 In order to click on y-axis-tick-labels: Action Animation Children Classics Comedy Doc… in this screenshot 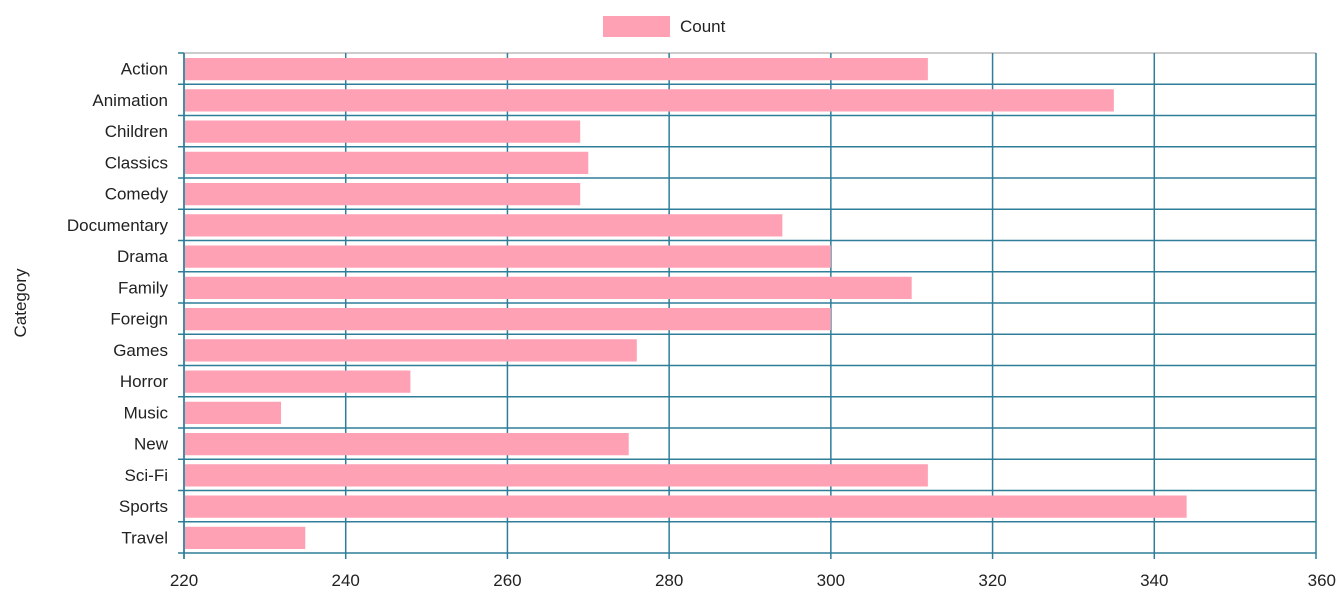, I will do `click(118, 304)`.